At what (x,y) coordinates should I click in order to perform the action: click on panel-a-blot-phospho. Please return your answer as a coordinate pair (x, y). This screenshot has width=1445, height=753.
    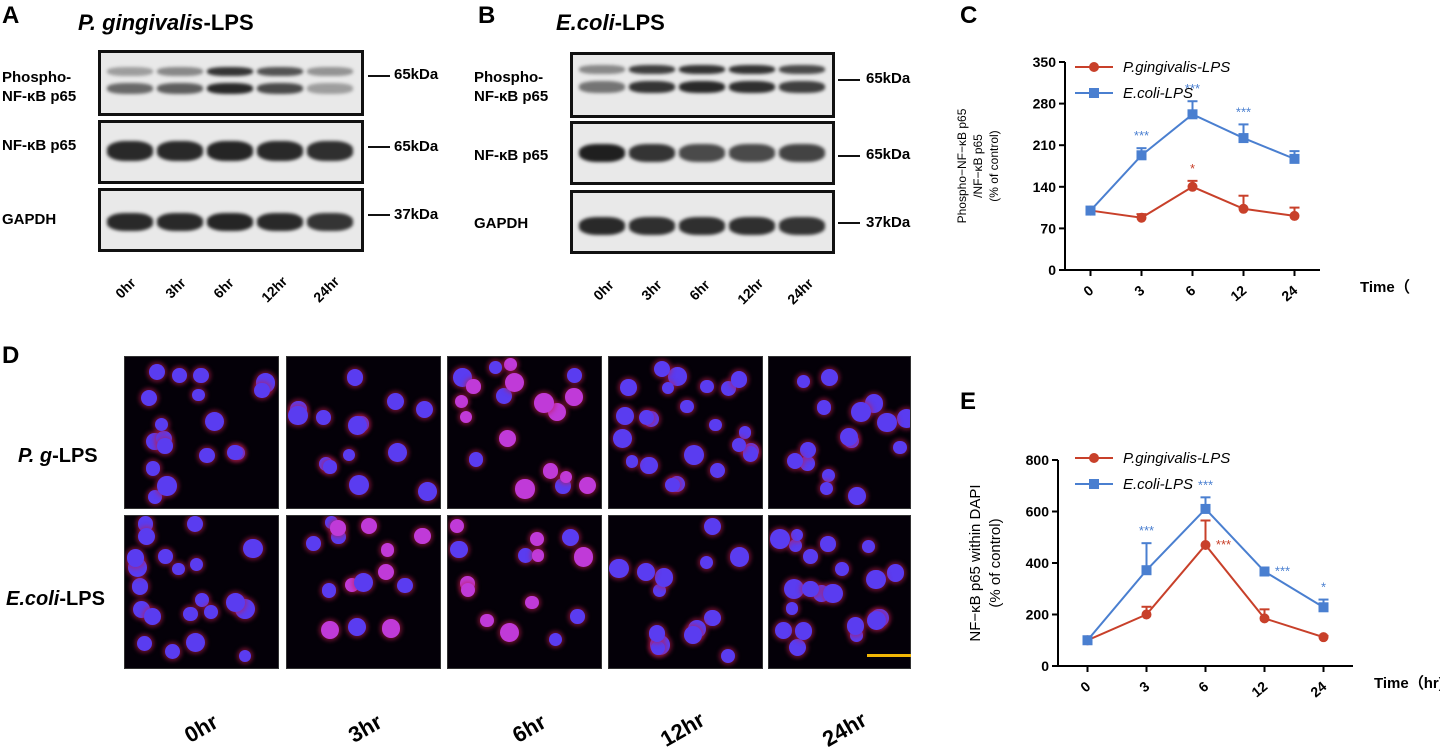
    Looking at the image, I should click on (231, 83).